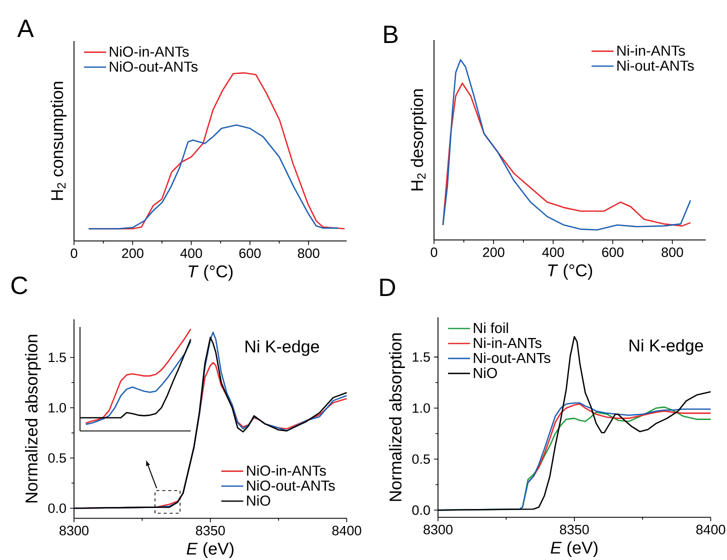 Image resolution: width=727 pixels, height=560 pixels. I want to click on chart-title: A, so click(25, 28).